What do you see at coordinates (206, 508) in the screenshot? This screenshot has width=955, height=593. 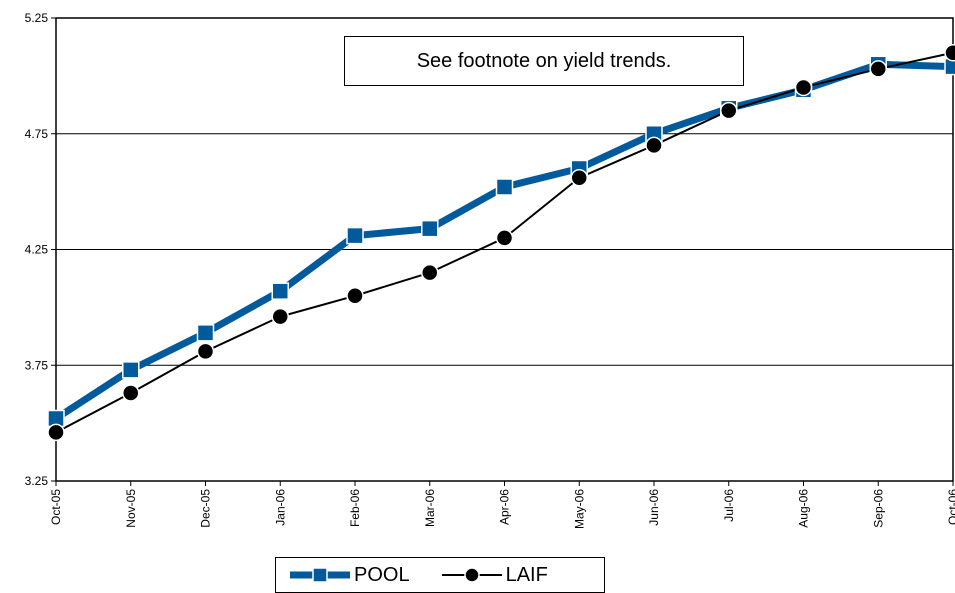 I see `x-tick-label: Dec-05` at bounding box center [206, 508].